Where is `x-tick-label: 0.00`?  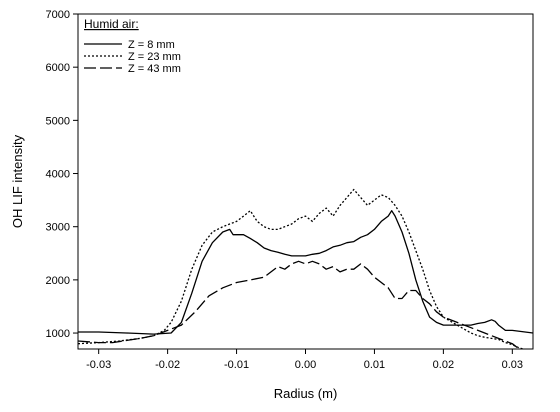
x-tick-label: 0.00 is located at coordinates (305, 365).